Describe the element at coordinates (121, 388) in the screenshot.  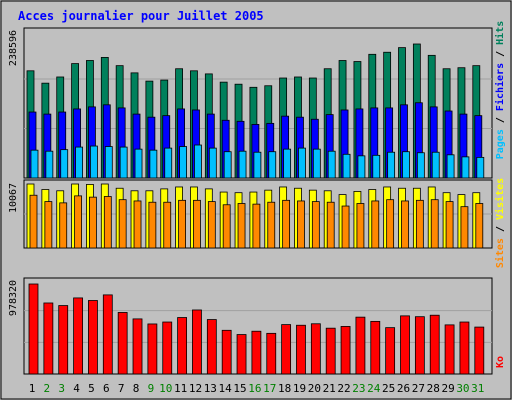
I see `x-tick-day-7: 7` at that location.